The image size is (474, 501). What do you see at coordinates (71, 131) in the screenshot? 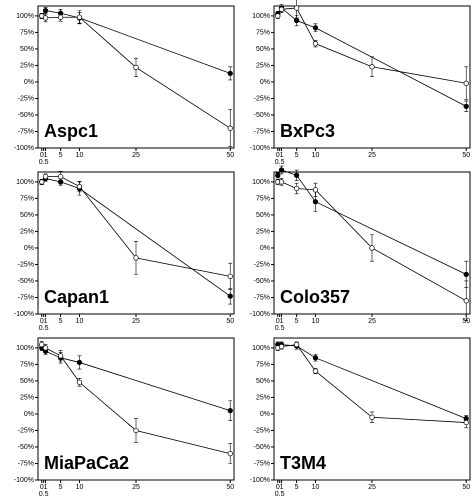
I see `panel-title: Aspc1` at bounding box center [71, 131].